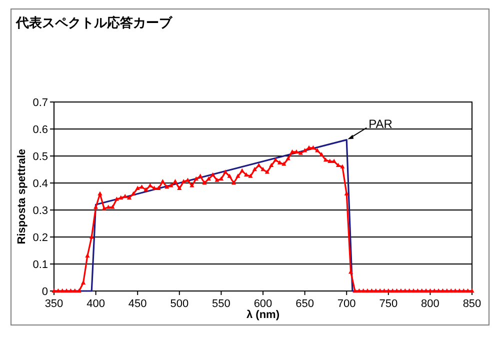  What do you see at coordinates (263, 315) in the screenshot?
I see `x-axis-title: λ (nm)` at bounding box center [263, 315].